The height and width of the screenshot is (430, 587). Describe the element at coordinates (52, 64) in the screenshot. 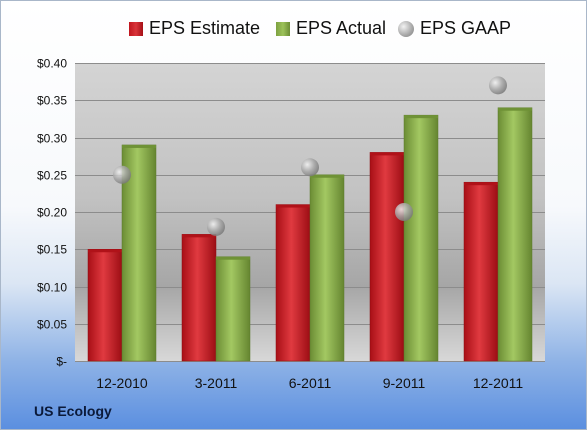

I see `y-tick-label: $0.40` at that location.